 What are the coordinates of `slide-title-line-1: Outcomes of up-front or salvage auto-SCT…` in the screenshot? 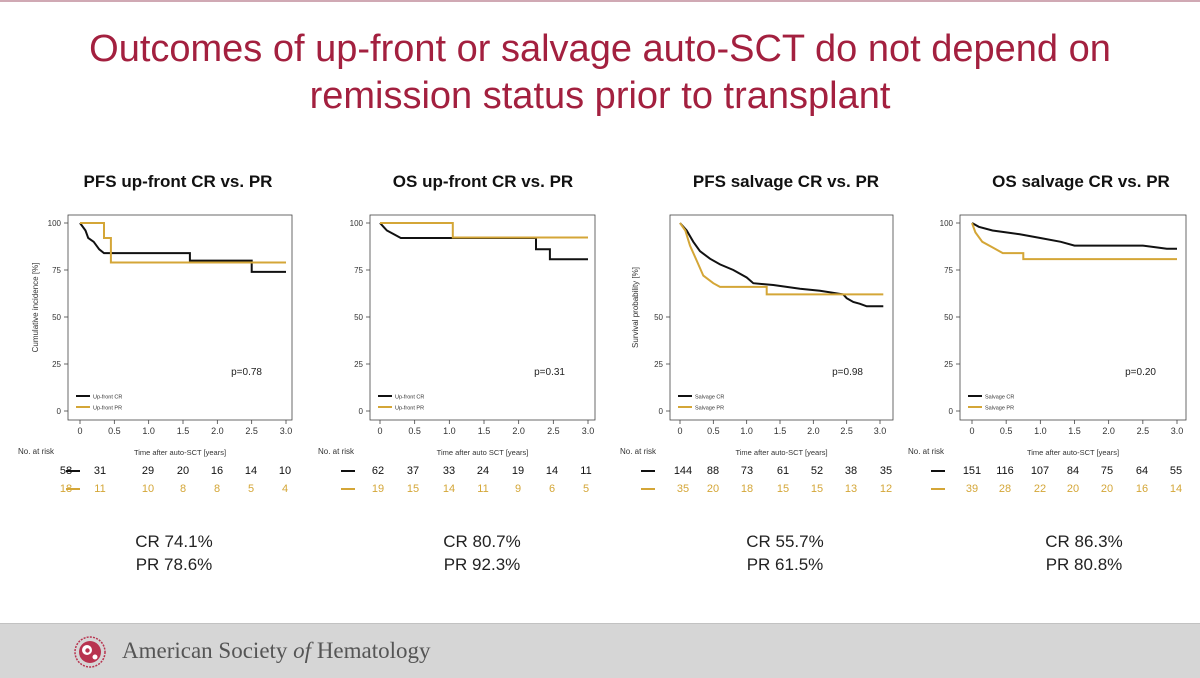 It's located at (600, 49).